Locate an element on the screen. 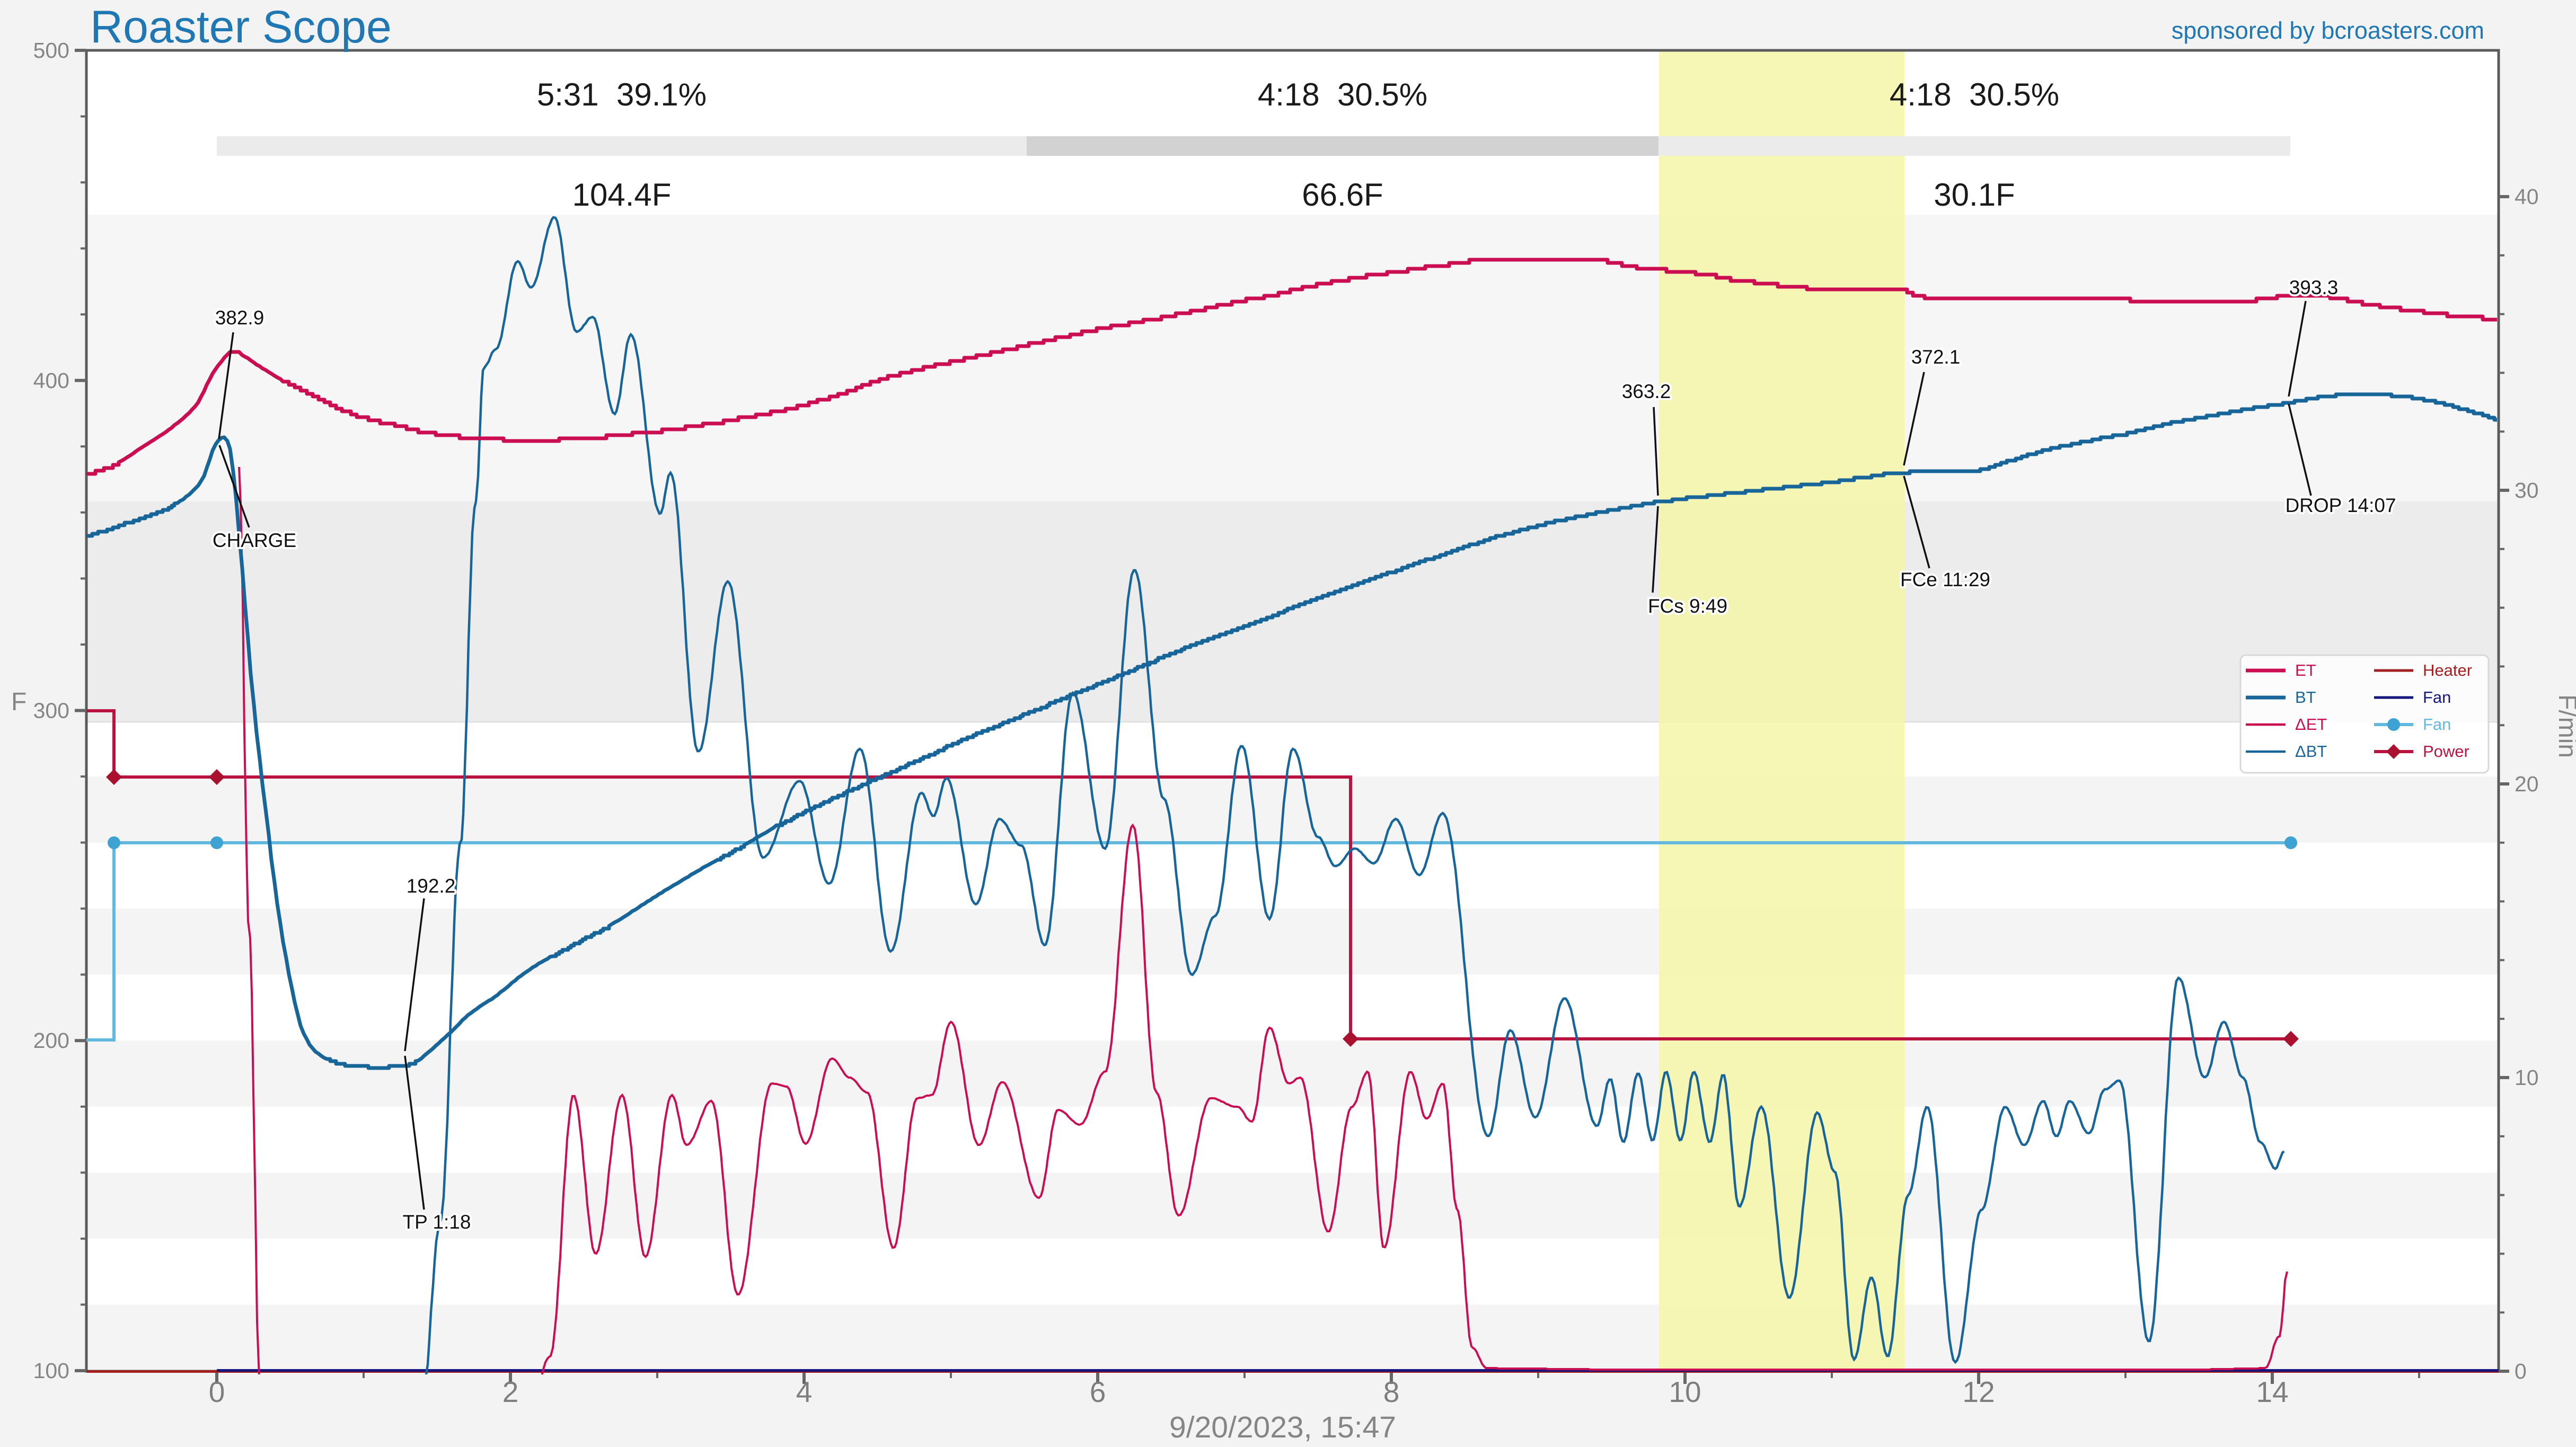  svg-text: 393.3 is located at coordinates (2314, 287).